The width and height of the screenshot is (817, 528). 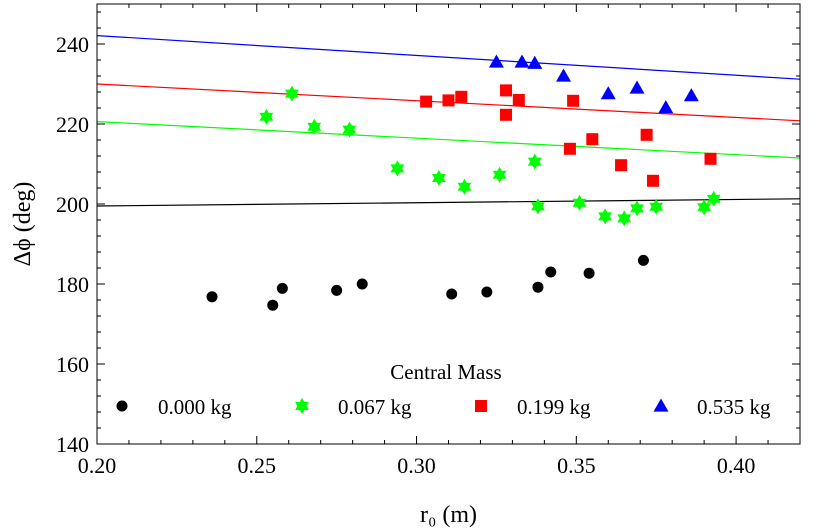 I want to click on legend-title: Central Mass, so click(x=445, y=372).